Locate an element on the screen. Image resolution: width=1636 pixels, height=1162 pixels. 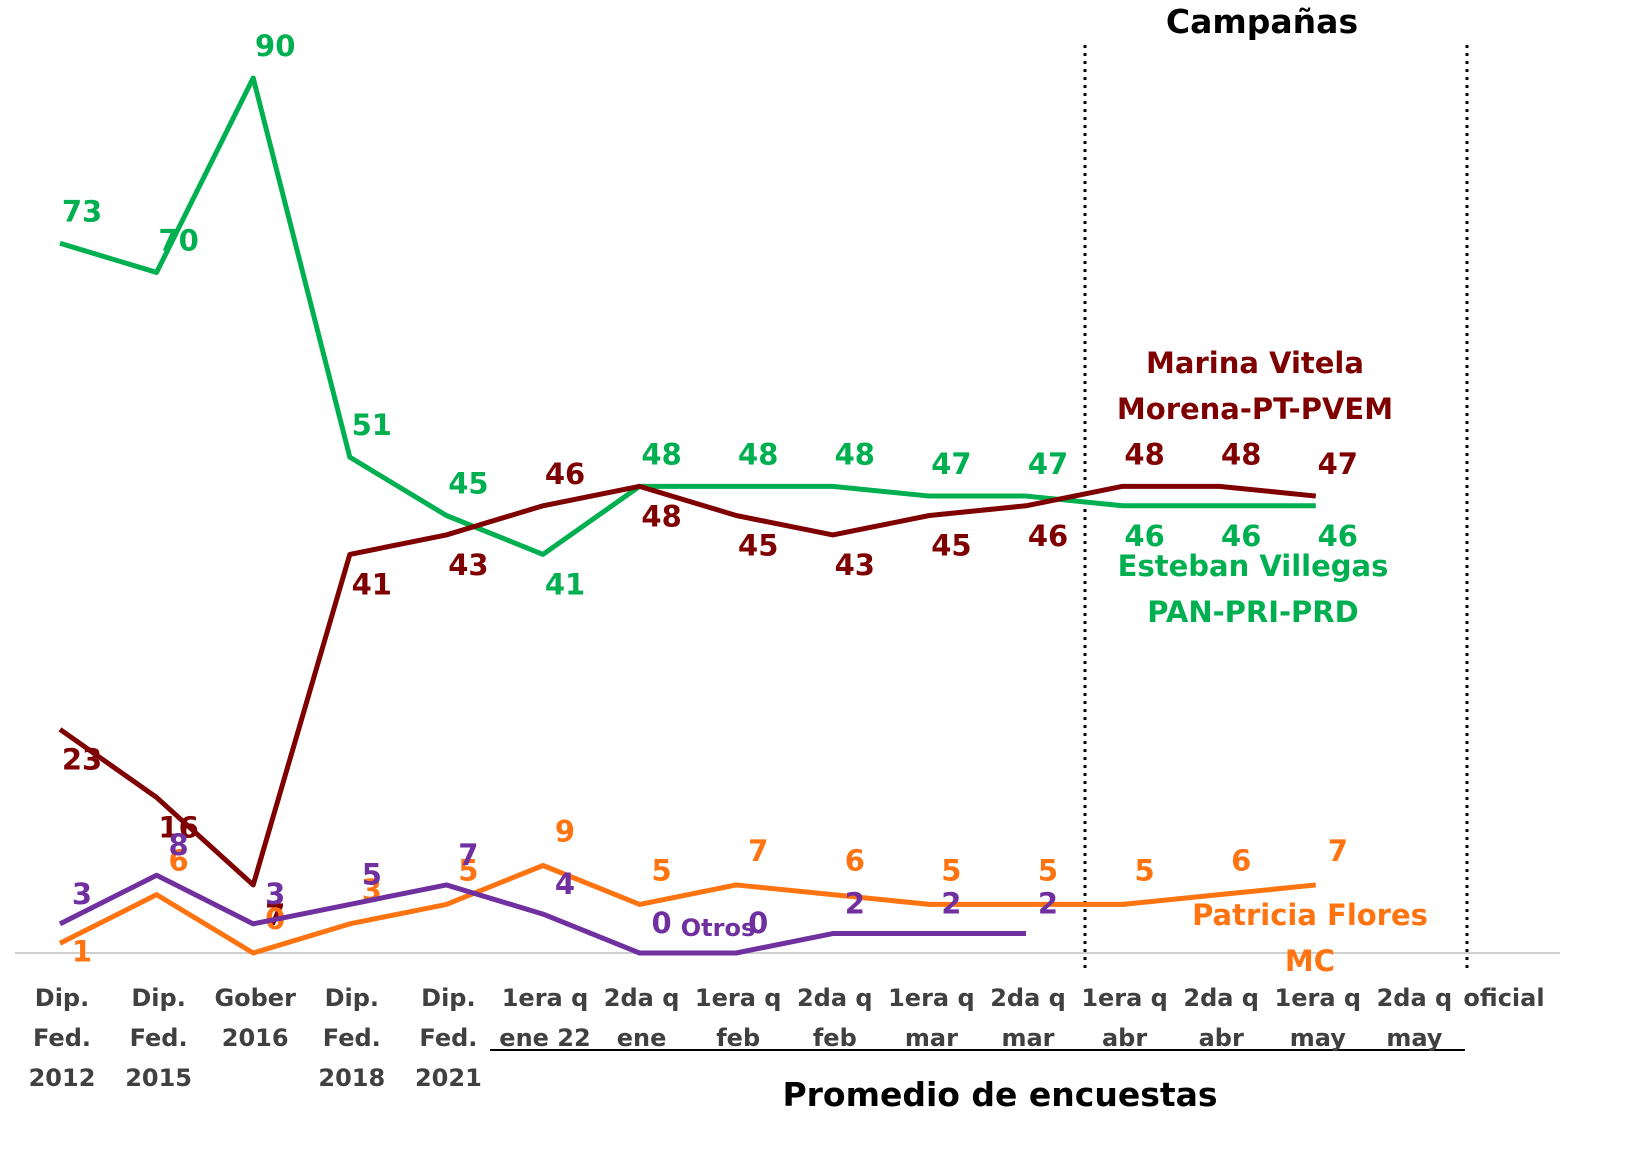
data-label: 70 is located at coordinates (178, 240).